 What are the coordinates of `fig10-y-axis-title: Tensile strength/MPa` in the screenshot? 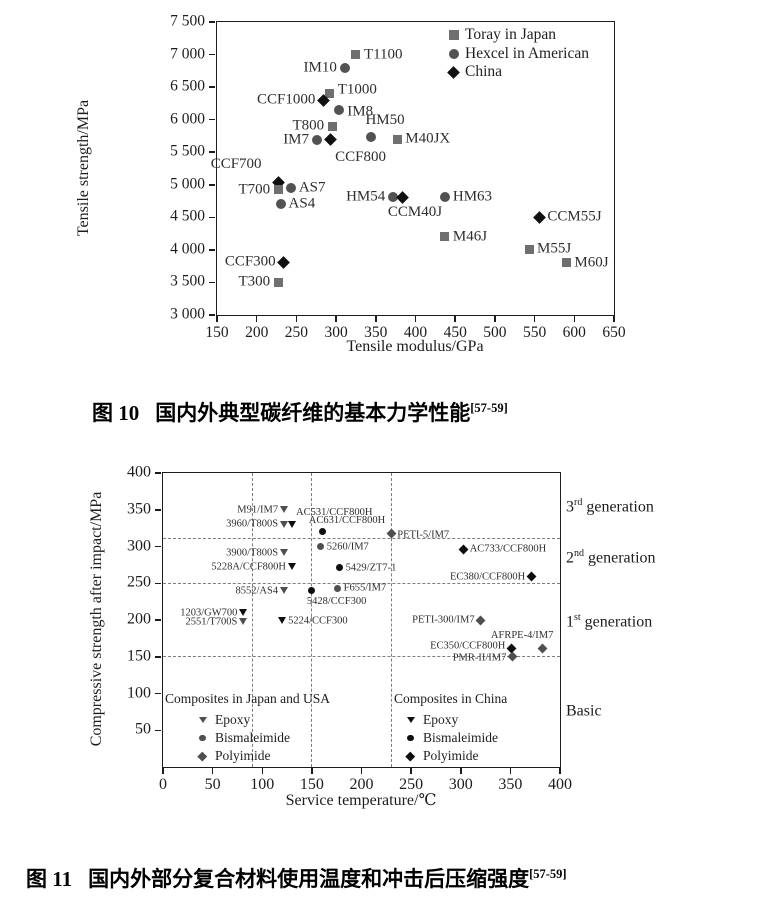 It's located at (83, 168).